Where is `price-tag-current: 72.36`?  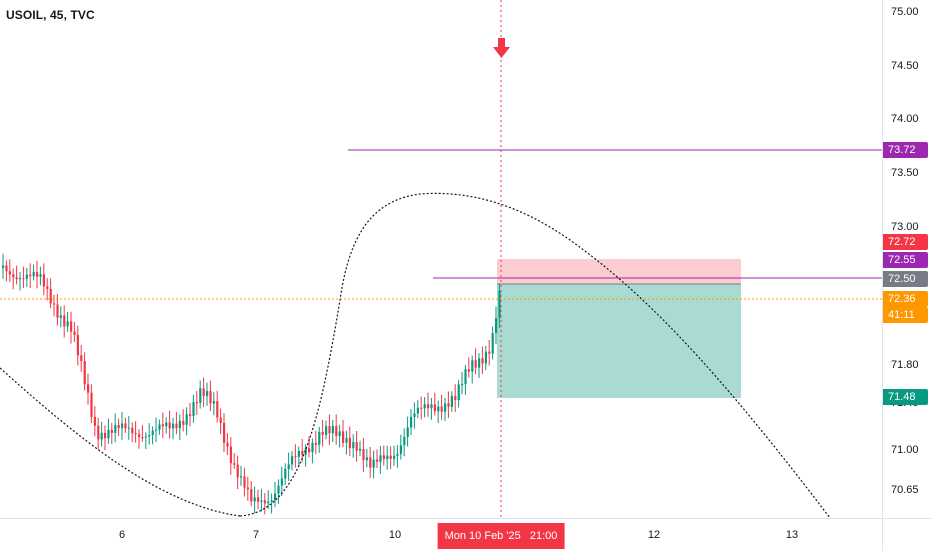 price-tag-current: 72.36 is located at coordinates (905, 299).